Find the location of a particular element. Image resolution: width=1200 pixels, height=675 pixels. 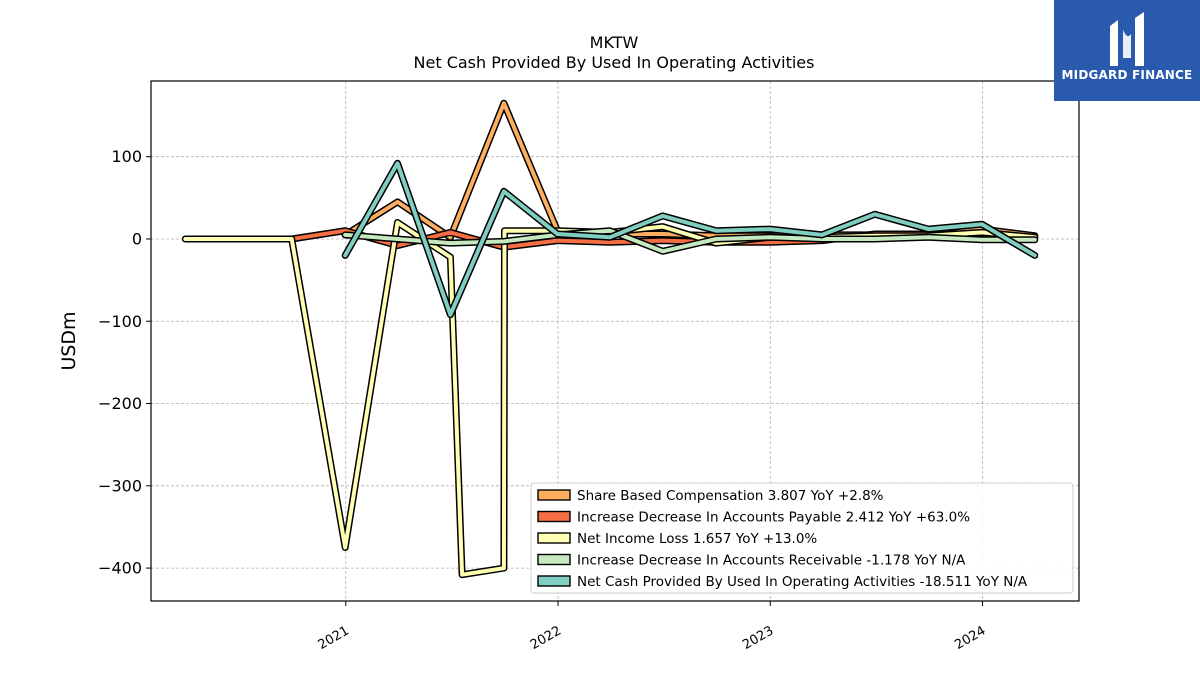

y-tick-label: −300 is located at coordinates (120, 485).